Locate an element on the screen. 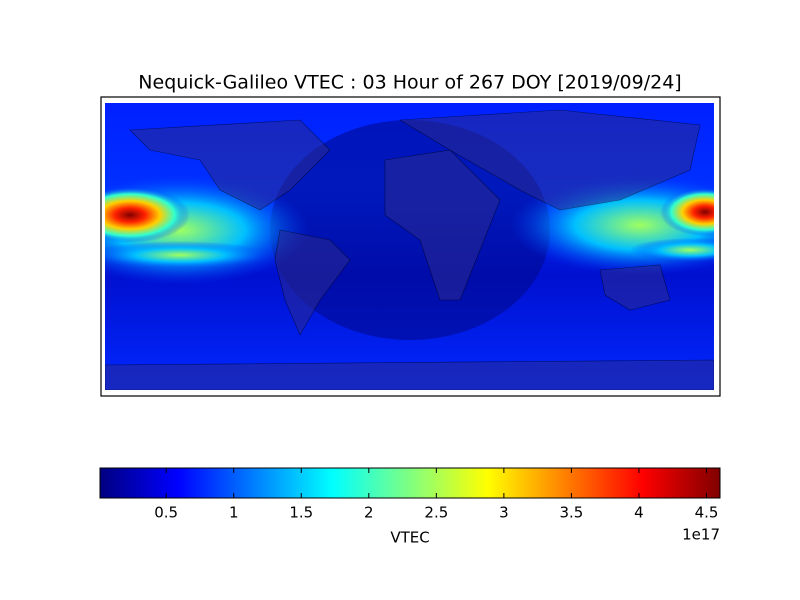 This screenshot has height=600, width=800. colorbar-fill is located at coordinates (410, 483).